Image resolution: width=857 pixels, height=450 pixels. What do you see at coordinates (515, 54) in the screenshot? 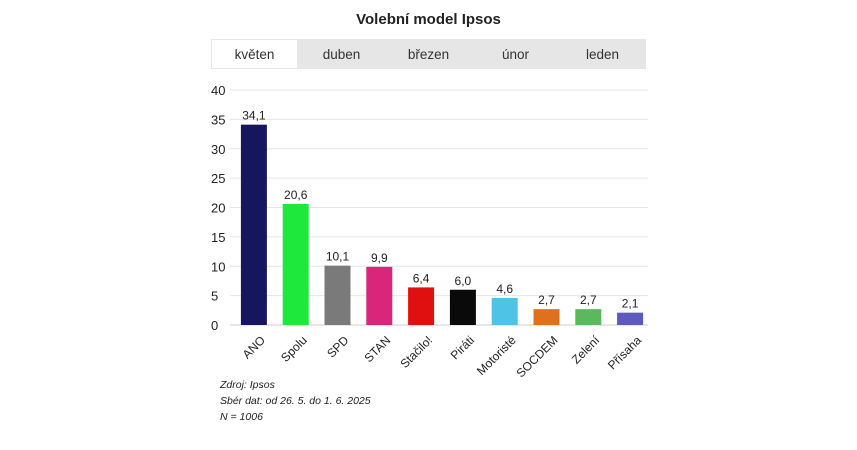
I see `tab-unor: únor` at bounding box center [515, 54].